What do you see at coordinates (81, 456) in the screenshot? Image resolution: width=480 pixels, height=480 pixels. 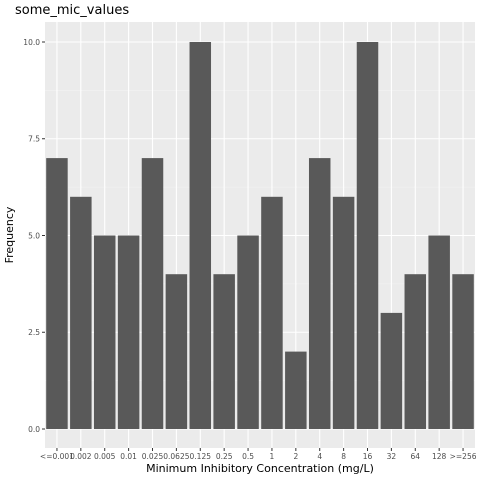 I see `x-tick-label: 0.002` at bounding box center [81, 456].